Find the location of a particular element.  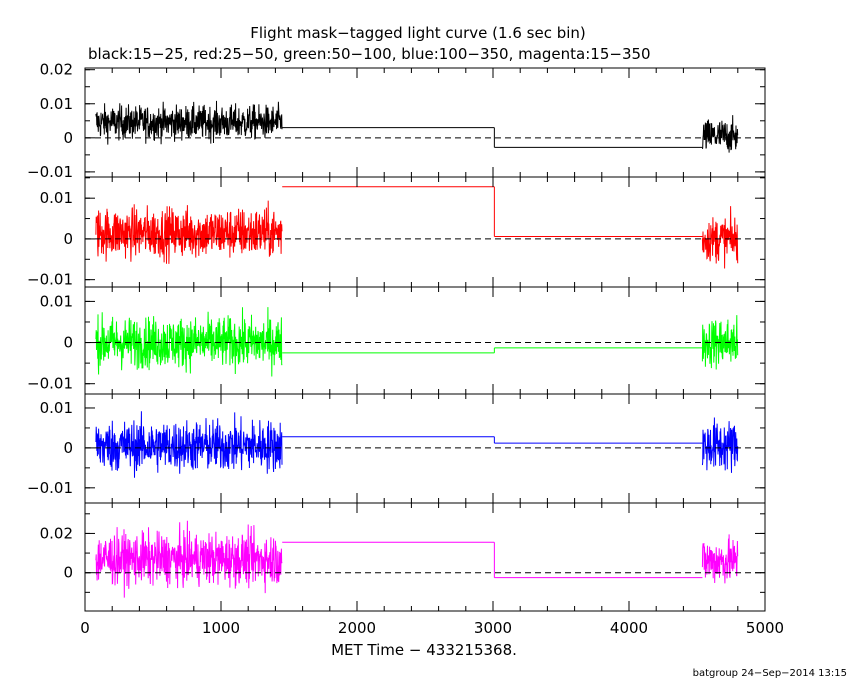

x-axis: 0 1000 2000 3000 4000 5000 is located at coordinates (432, 628).